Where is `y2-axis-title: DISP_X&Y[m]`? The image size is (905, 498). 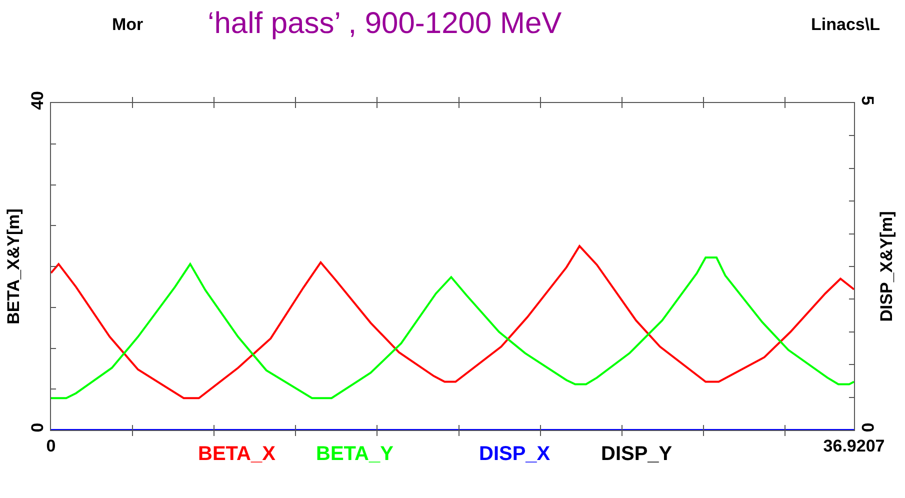 y2-axis-title: DISP_X&Y[m] is located at coordinates (886, 266).